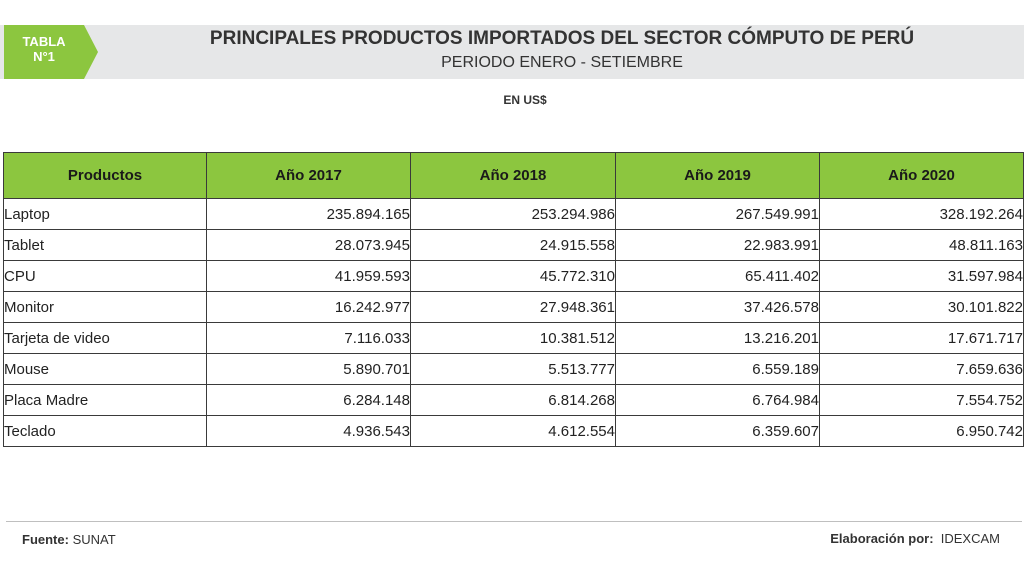  I want to click on value-cell: 30.101.822, so click(921, 307).